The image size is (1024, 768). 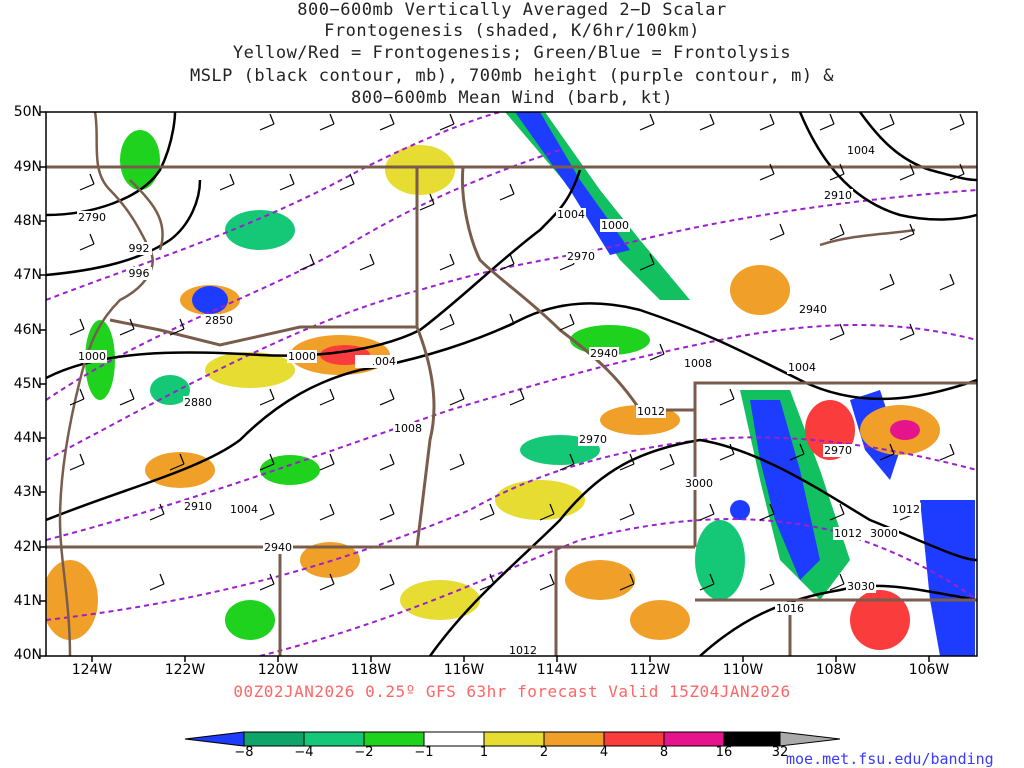 What do you see at coordinates (27, 167) in the screenshot?
I see `lat-label: 49N` at bounding box center [27, 167].